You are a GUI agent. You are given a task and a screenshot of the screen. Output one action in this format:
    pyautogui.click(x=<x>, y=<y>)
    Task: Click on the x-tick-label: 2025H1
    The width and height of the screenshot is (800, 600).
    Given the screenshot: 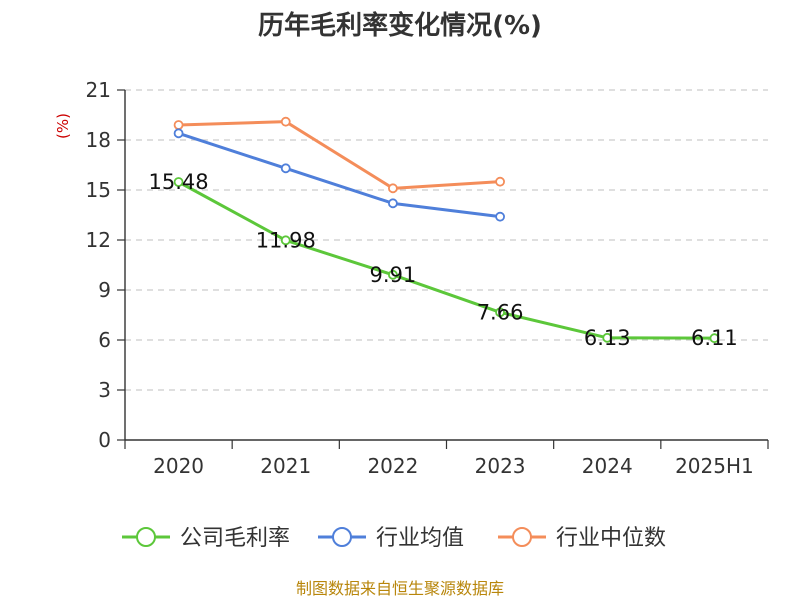 What is the action you would take?
    pyautogui.click(x=714, y=466)
    